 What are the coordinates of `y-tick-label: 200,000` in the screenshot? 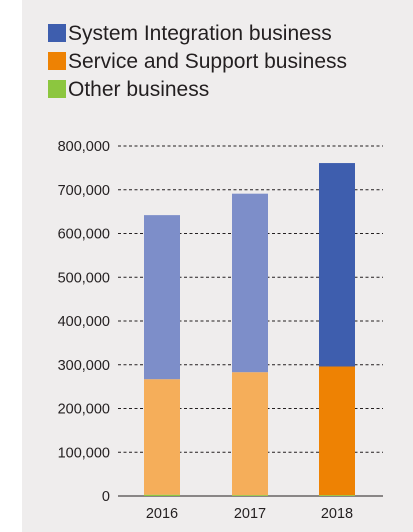 It's located at (84, 410).